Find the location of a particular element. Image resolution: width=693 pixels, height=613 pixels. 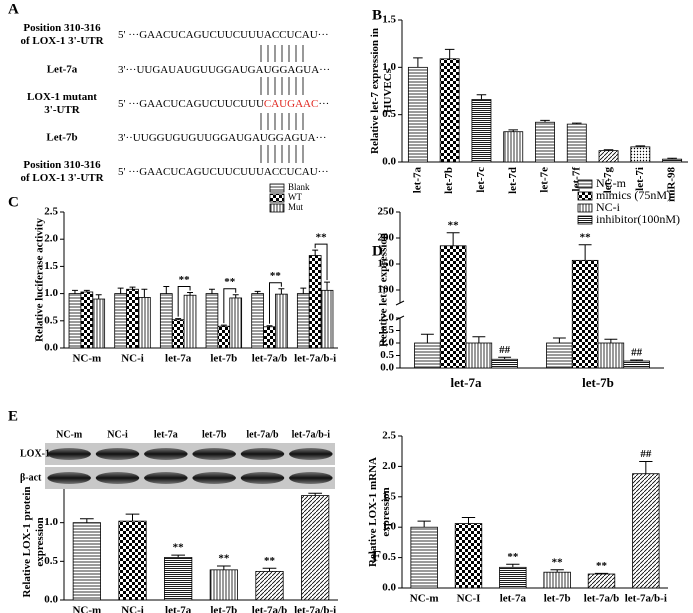

sequence-part: 5' ···GAACUCAGUCUUCUUUACCUCAU··· is located at coordinates (223, 172).